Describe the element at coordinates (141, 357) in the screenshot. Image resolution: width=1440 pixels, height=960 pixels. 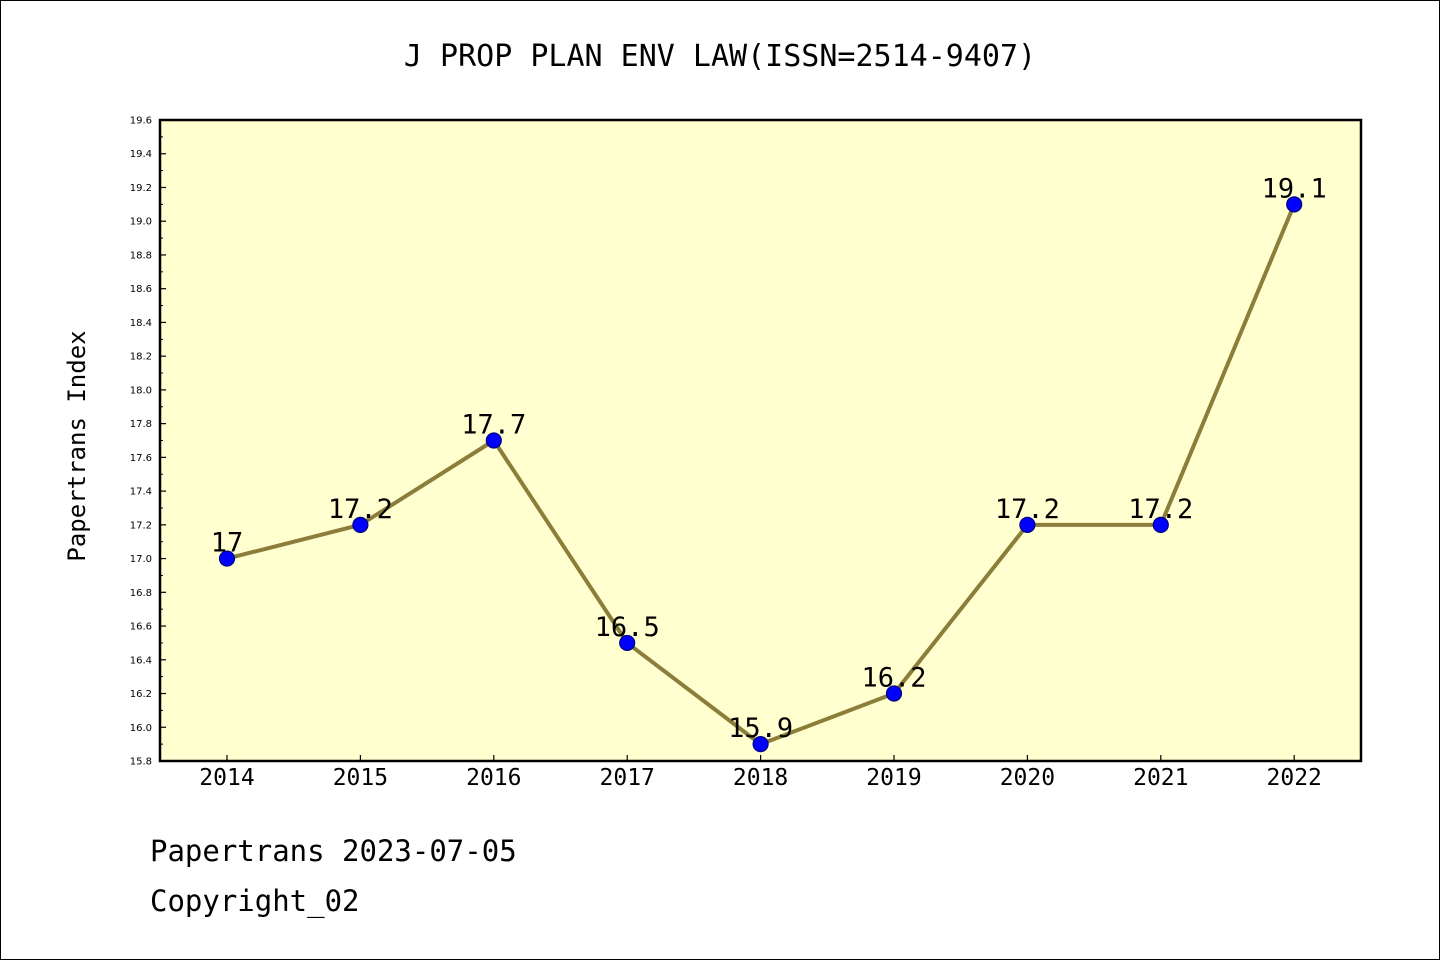
I see `y-tick-label: 18.2` at that location.